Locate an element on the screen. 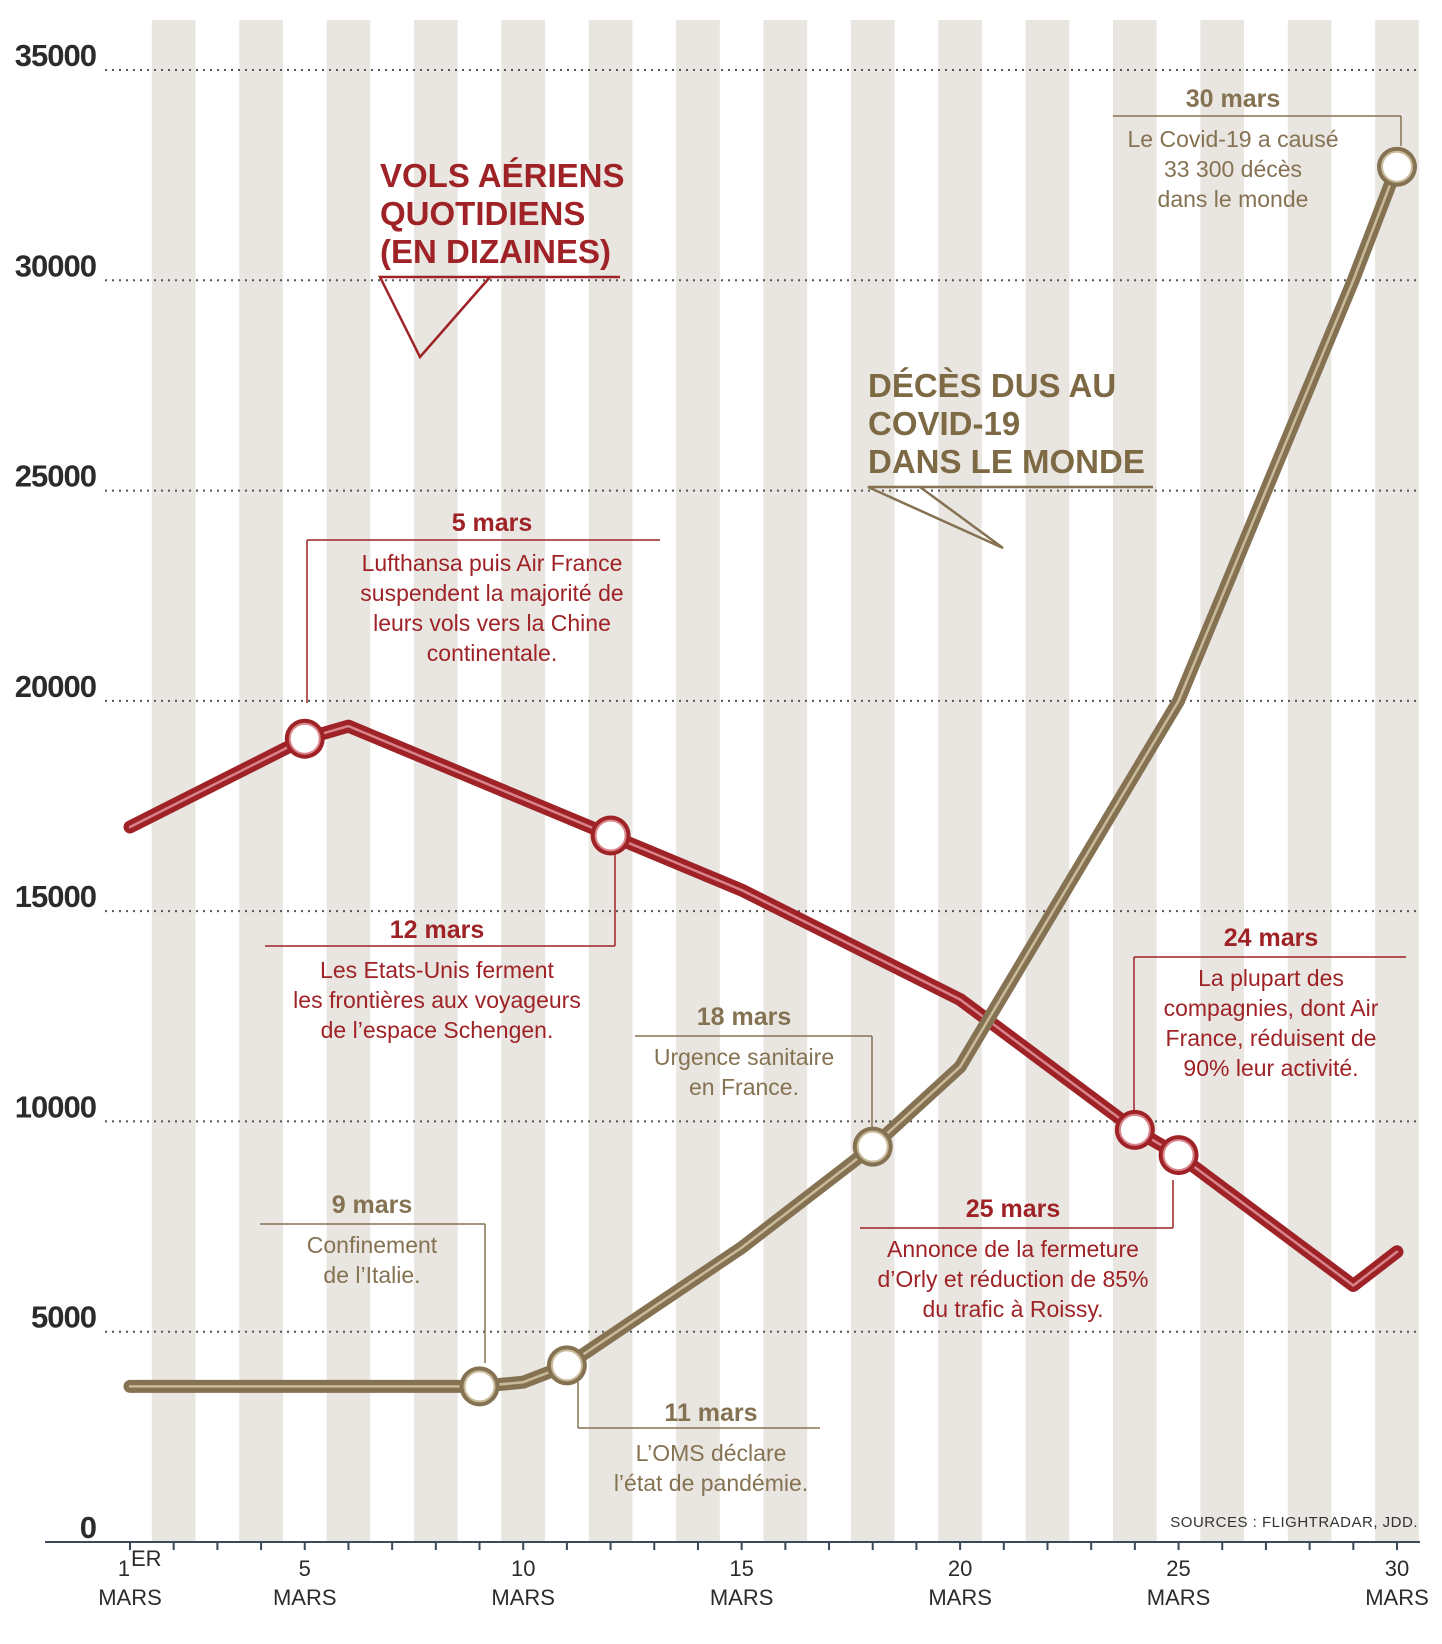 This screenshot has height=1644, width=1442. annotation-text: France, réduisent de is located at coordinates (1271, 1038).